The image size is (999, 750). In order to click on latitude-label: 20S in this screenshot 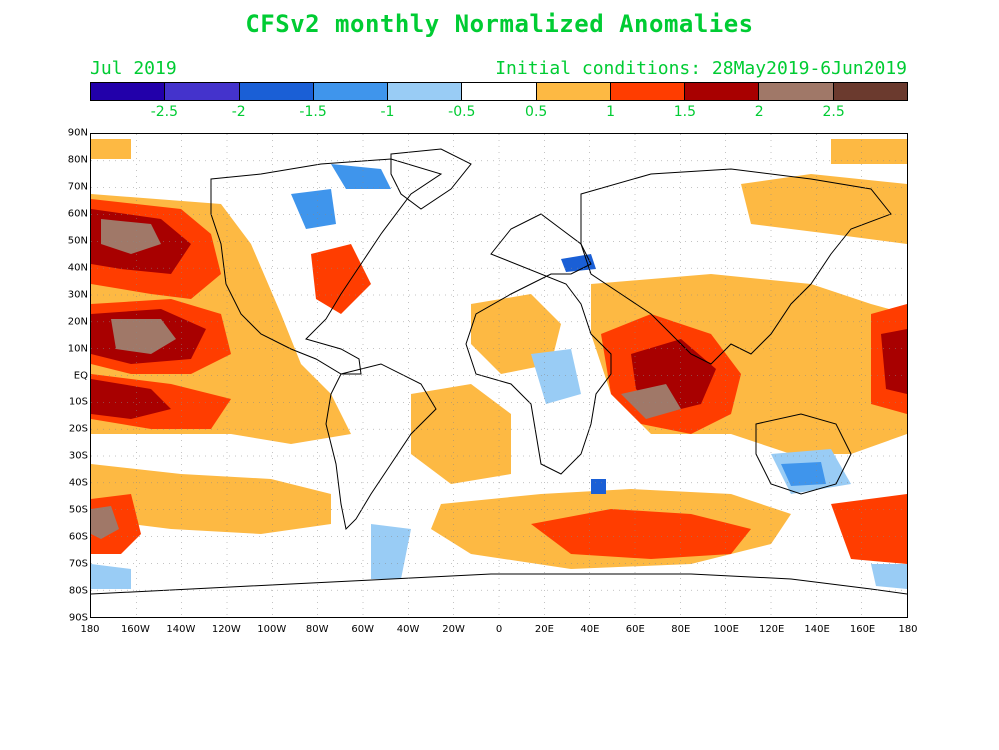, I will do `click(78, 429)`.